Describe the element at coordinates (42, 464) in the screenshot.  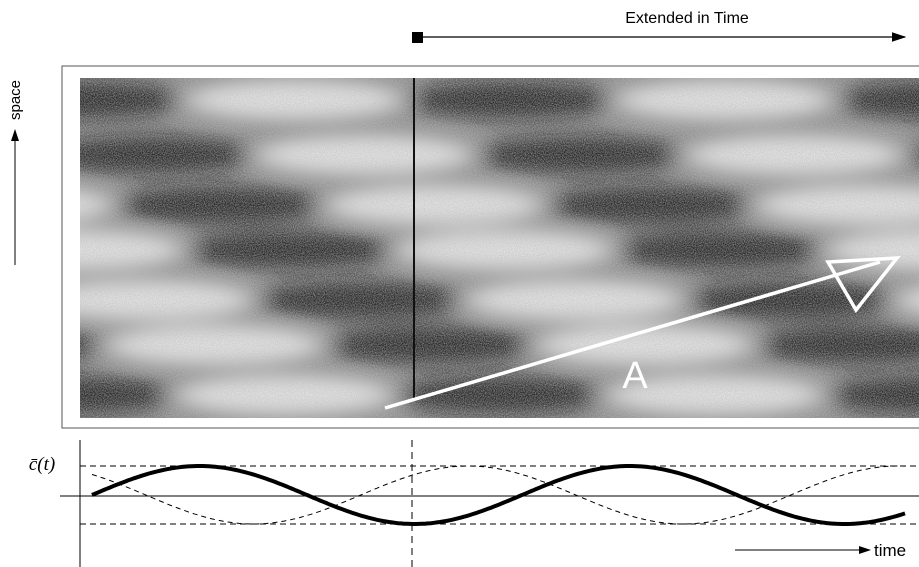
I see `y-axis-label: c̄(t)` at that location.